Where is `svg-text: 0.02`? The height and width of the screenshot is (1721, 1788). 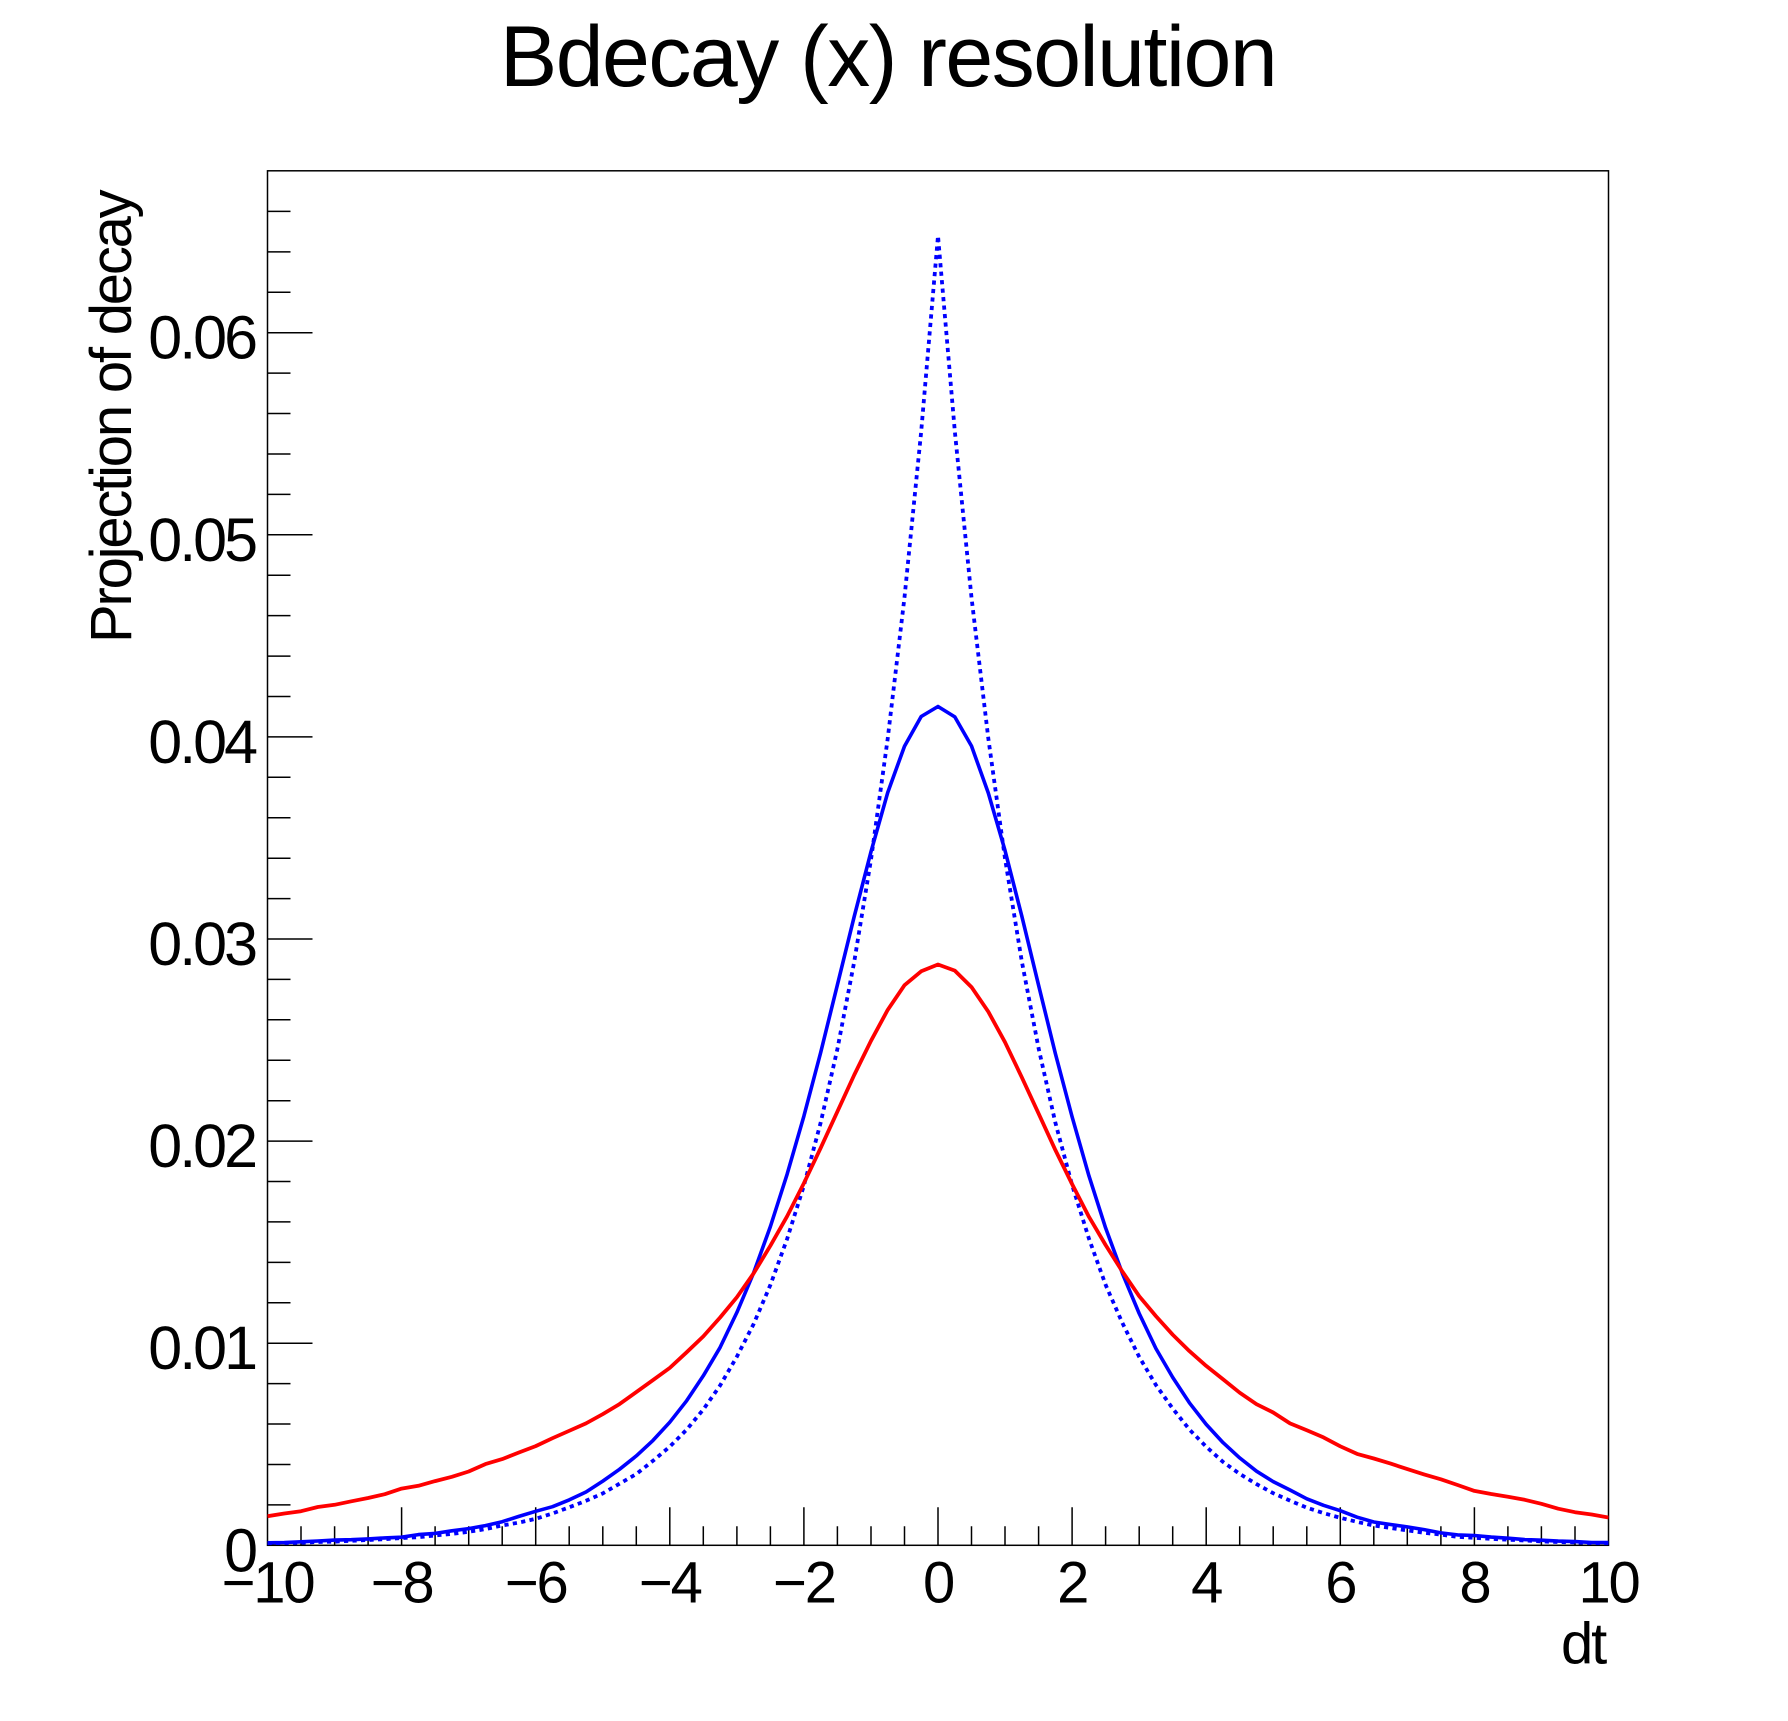 svg-text: 0.02 is located at coordinates (201, 1146).